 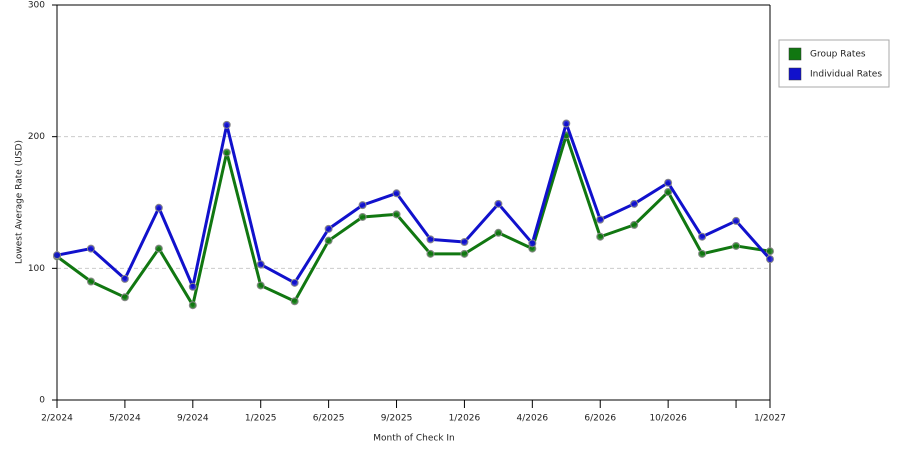 What do you see at coordinates (329, 419) in the screenshot?
I see `x-tick-label: 6/2025` at bounding box center [329, 419].